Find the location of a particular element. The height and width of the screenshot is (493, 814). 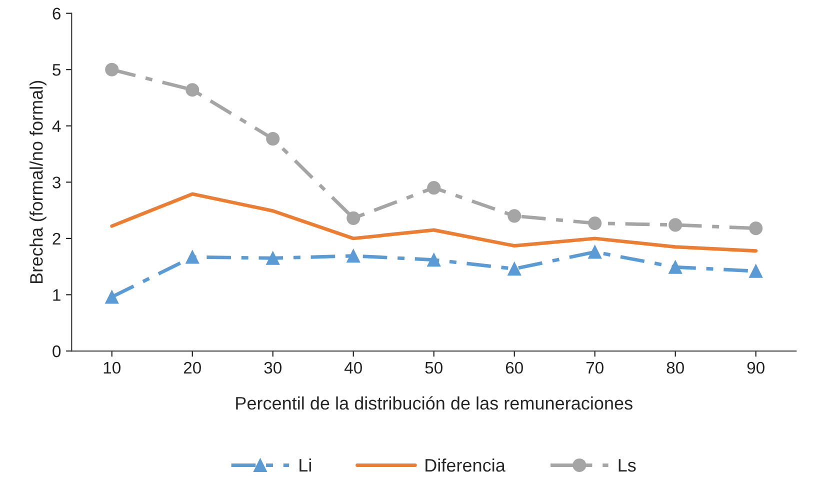

y-tick-label: 5 is located at coordinates (56, 70).